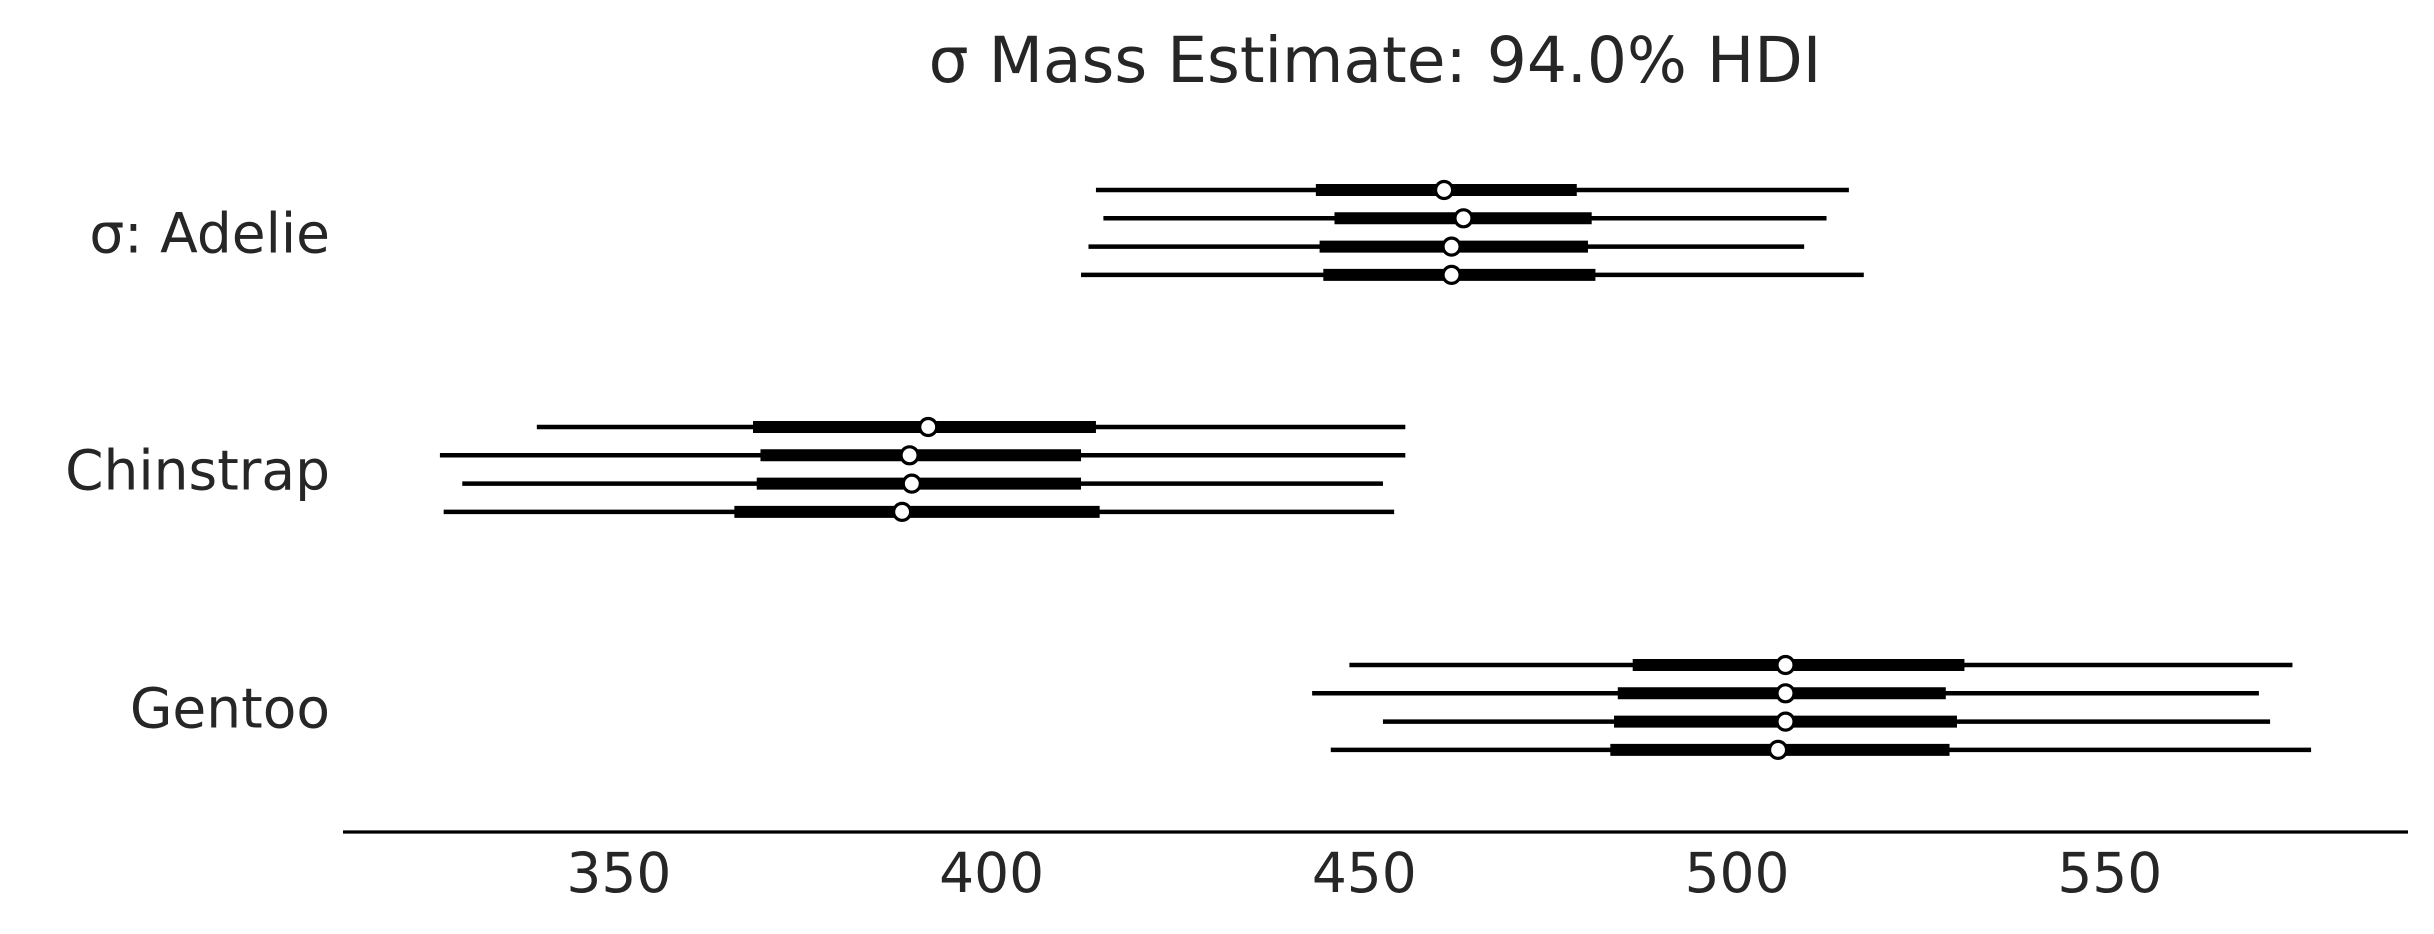 The width and height of the screenshot is (2434, 934). I want to click on chart-title: σ Mass Estimate: 94.0% HDI, so click(1375, 60).